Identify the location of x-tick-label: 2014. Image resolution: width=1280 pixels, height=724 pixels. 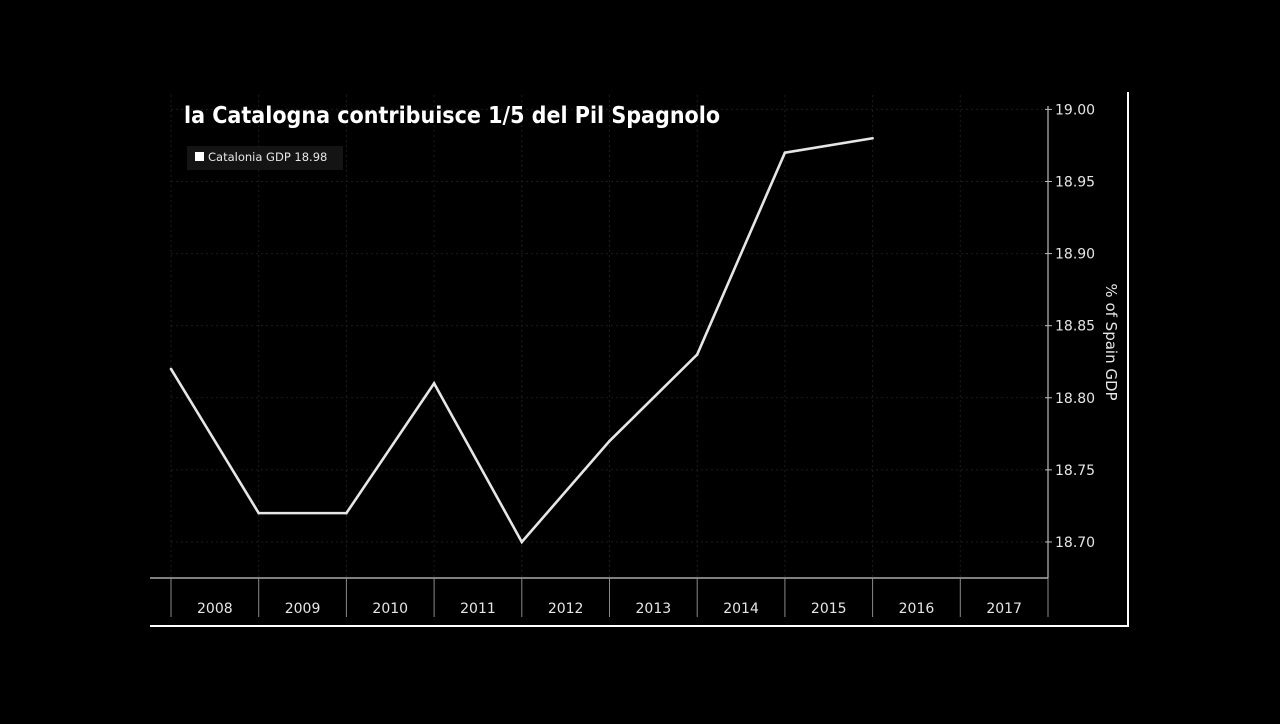
(741, 609).